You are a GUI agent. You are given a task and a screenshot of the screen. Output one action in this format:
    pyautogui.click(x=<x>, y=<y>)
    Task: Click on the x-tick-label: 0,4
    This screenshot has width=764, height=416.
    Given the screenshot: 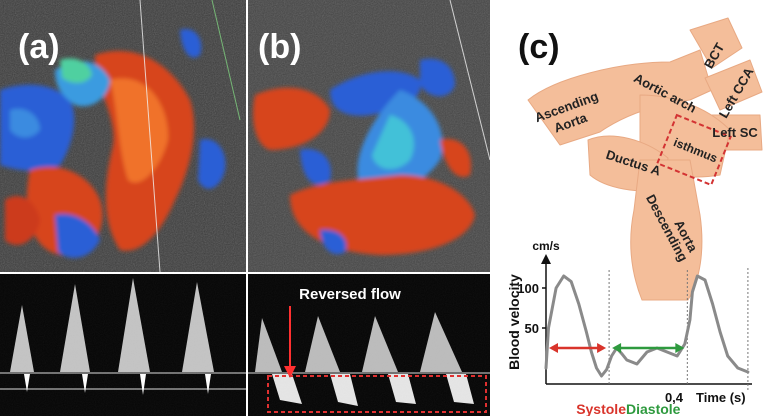 What is the action you would take?
    pyautogui.click(x=674, y=397)
    